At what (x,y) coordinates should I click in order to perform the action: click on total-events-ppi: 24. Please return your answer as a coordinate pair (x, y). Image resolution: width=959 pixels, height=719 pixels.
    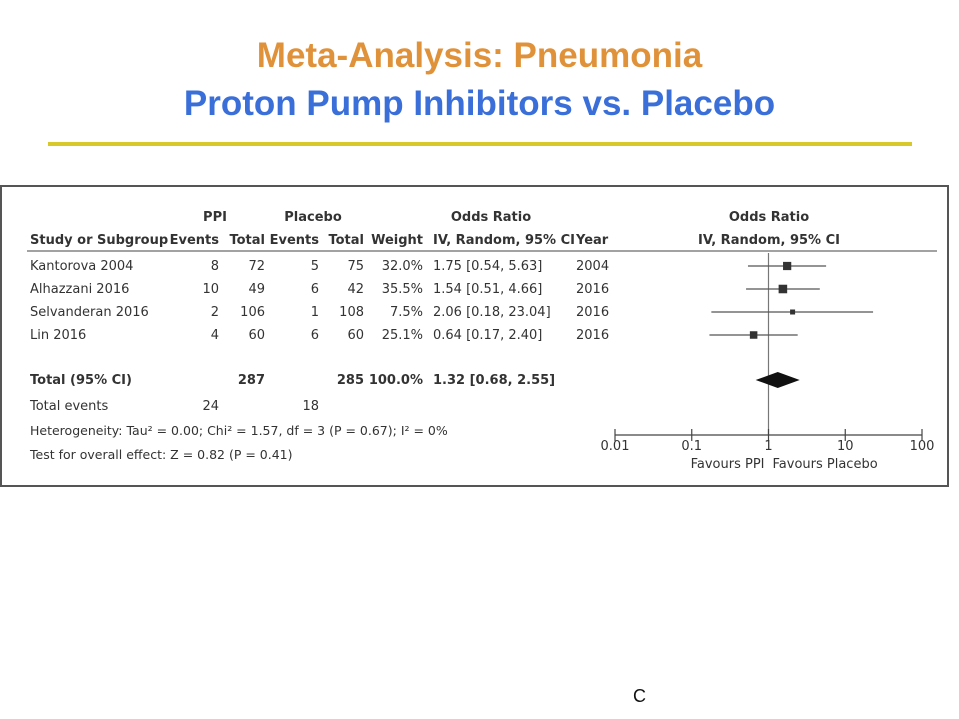
    Looking at the image, I should click on (210, 406).